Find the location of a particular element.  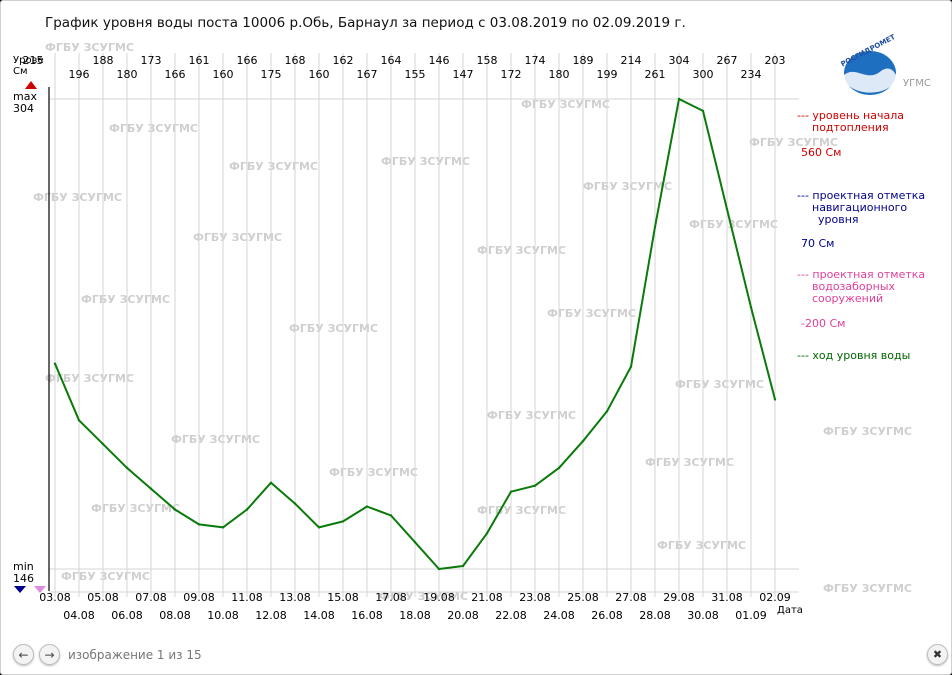

x-tick-label: 06.08 is located at coordinates (127, 615).